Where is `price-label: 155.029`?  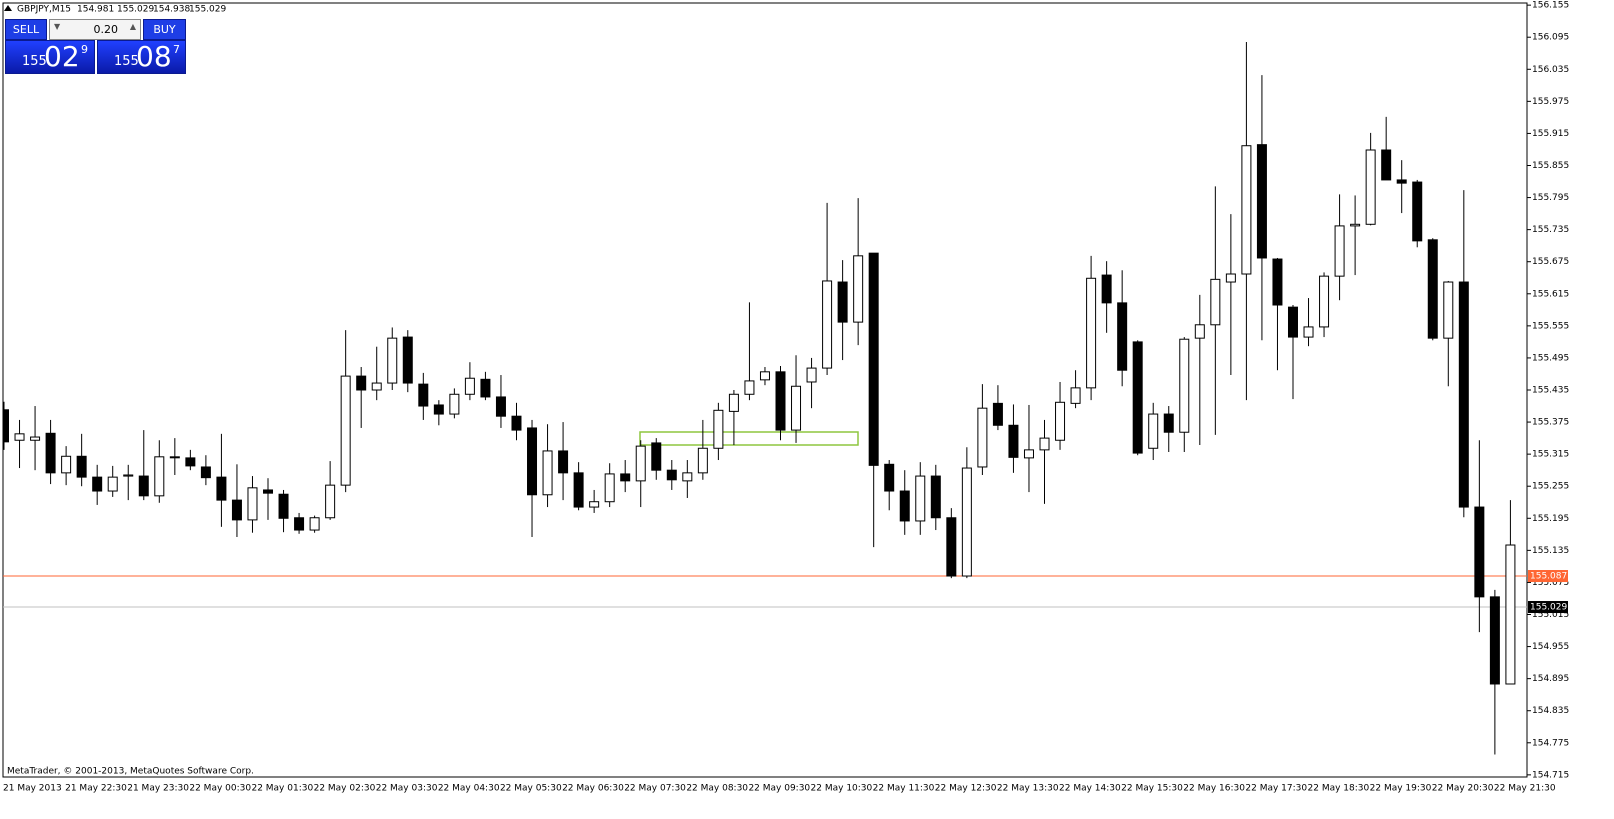
price-label: 155.029 is located at coordinates (1548, 608).